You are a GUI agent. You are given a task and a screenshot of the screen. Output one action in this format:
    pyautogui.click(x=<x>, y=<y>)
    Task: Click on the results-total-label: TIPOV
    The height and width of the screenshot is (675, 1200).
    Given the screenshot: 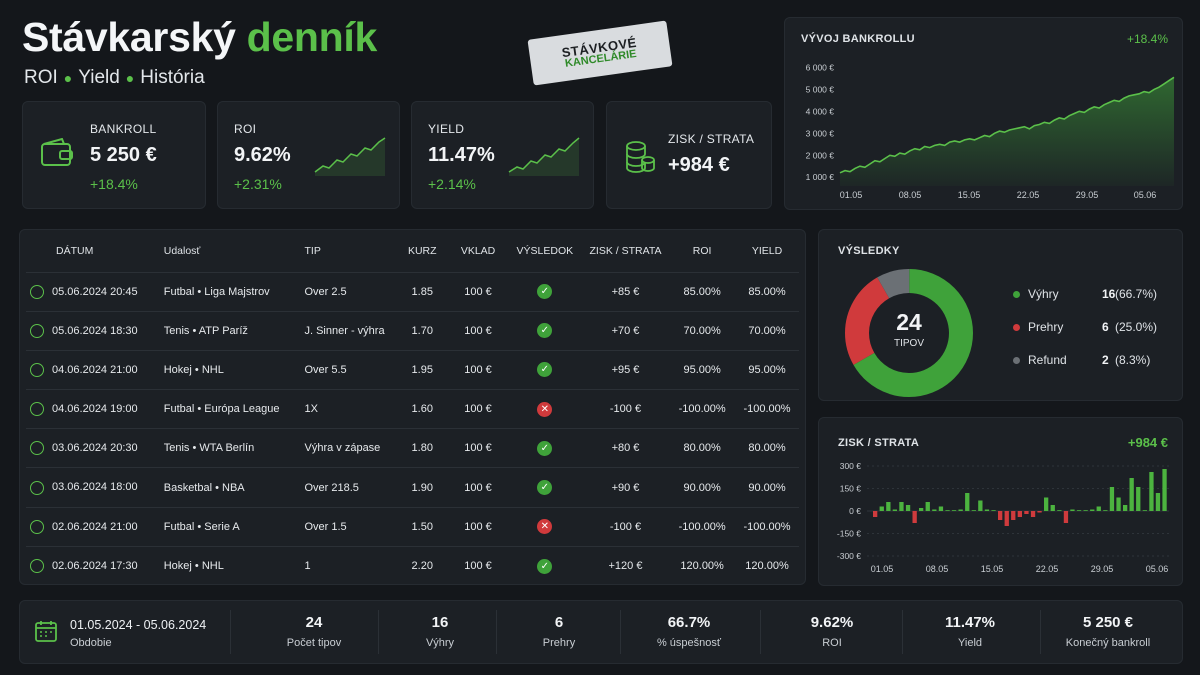 What is the action you would take?
    pyautogui.click(x=908, y=343)
    